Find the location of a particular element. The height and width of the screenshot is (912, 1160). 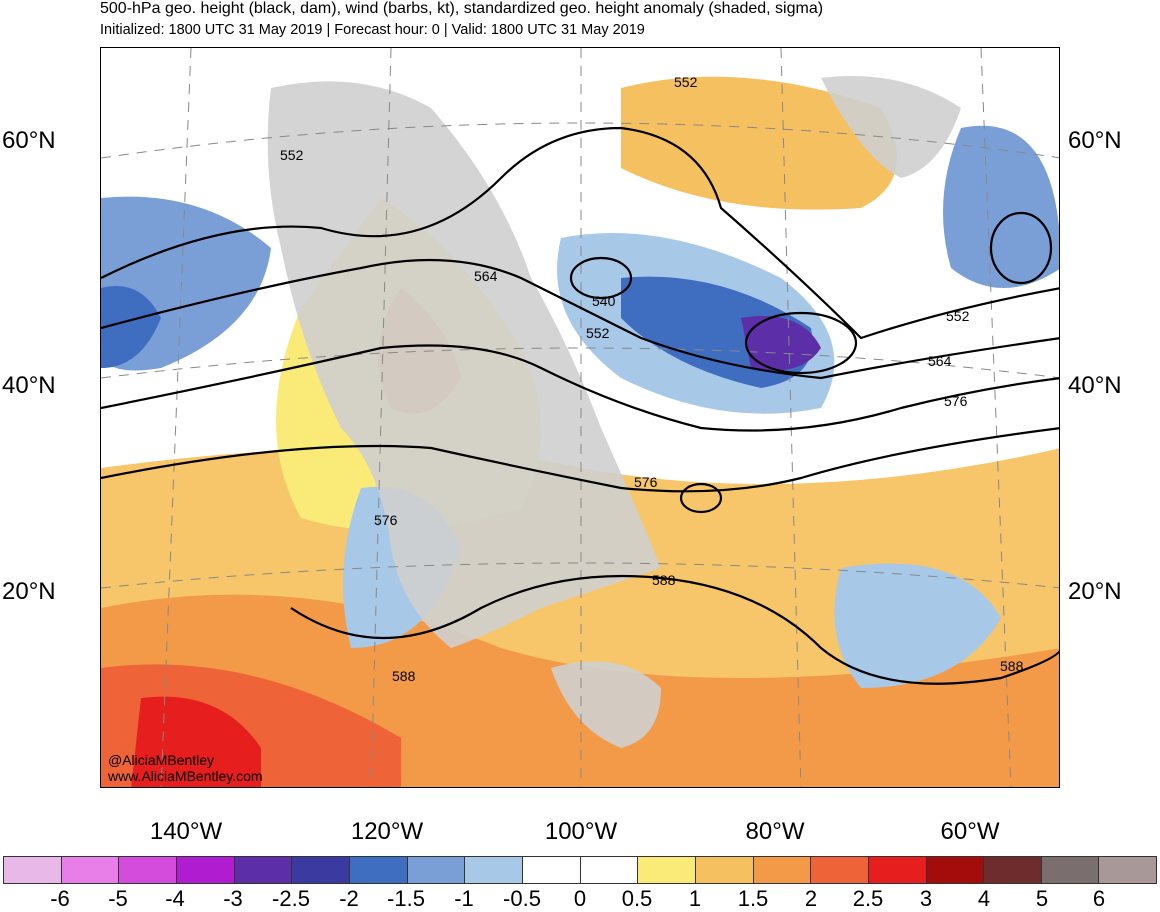

lon-label-100w: 100°W is located at coordinates (581, 831).